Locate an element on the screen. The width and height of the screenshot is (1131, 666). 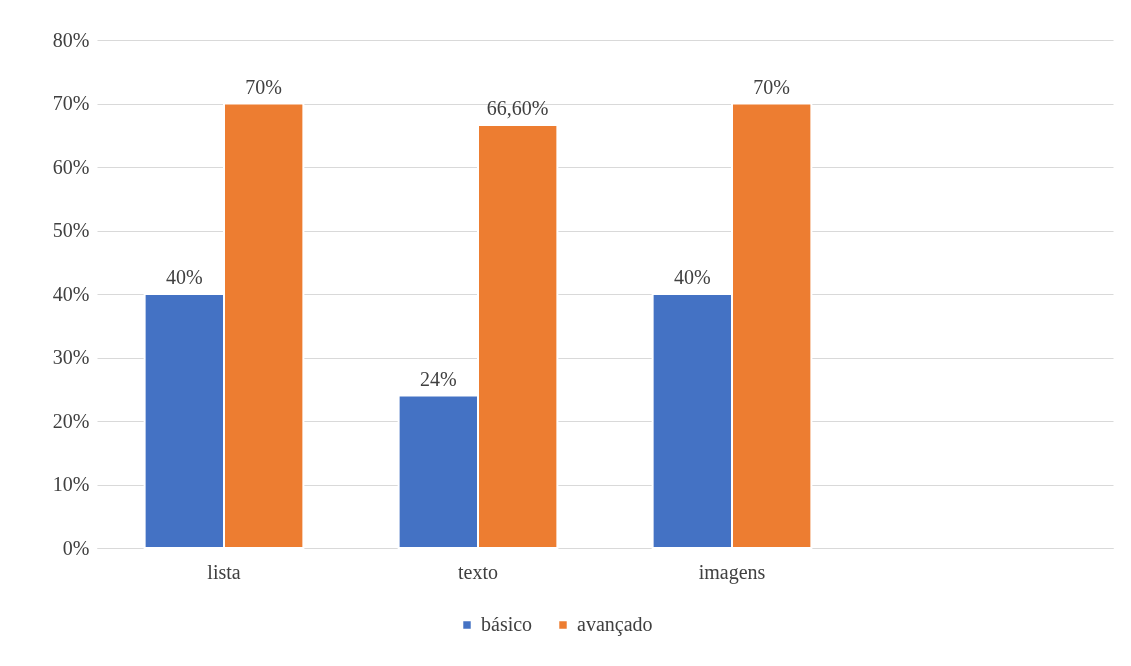
legend-label: avançado is located at coordinates (615, 624).